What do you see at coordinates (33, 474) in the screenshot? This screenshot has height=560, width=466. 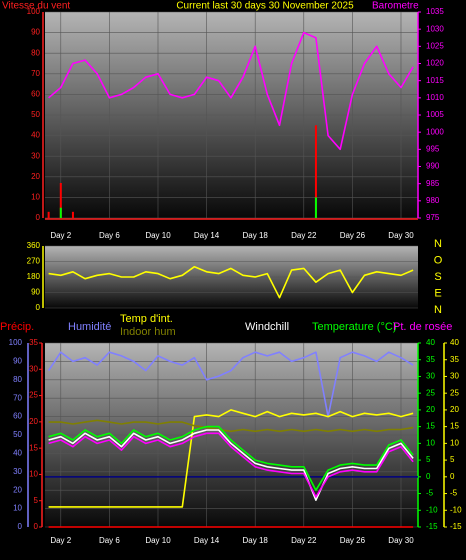 I see `y3-tick-label: 10` at bounding box center [33, 474].